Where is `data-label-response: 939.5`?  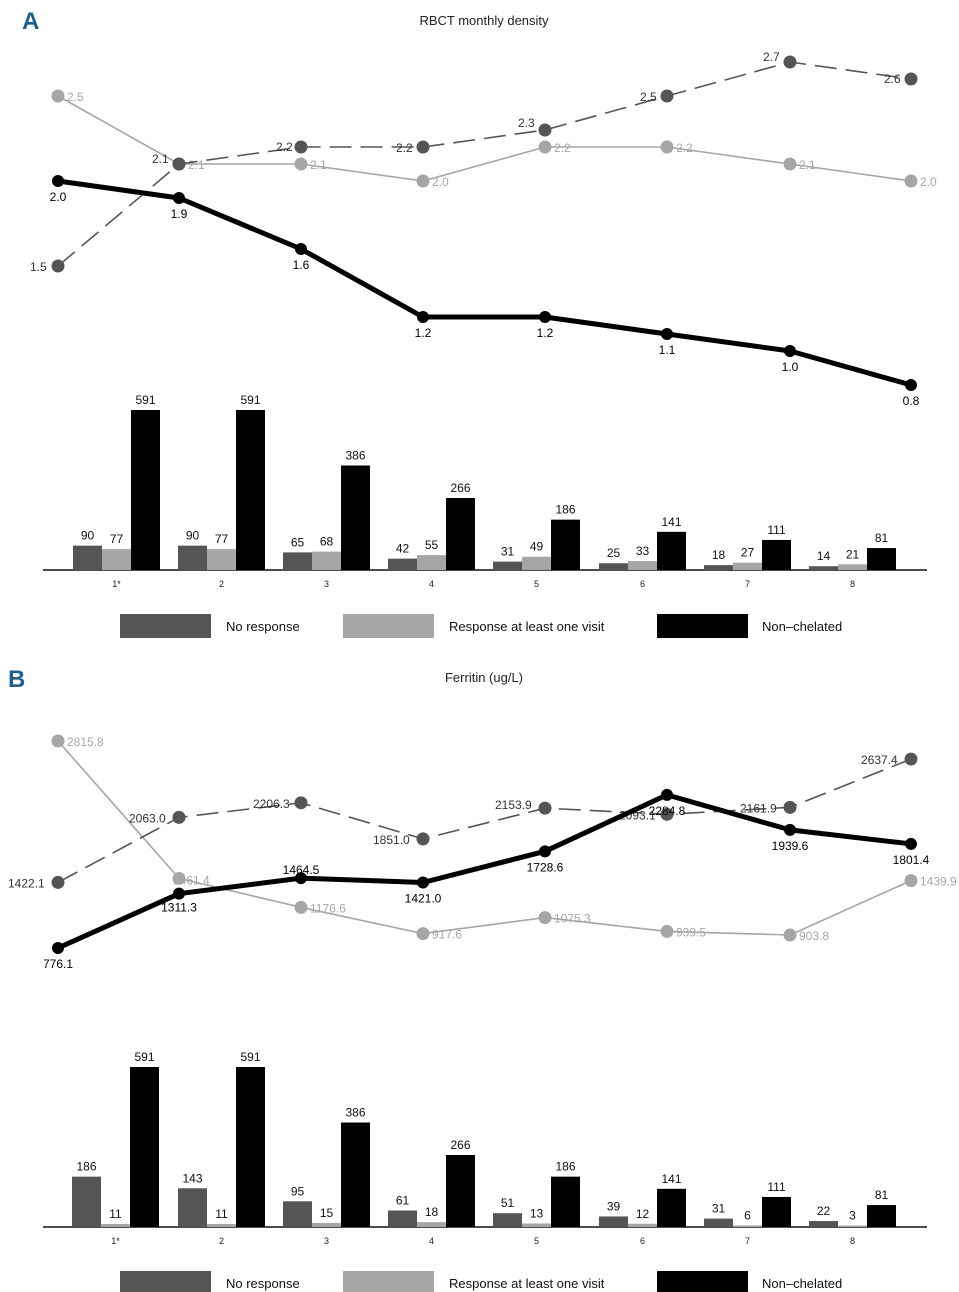 data-label-response: 939.5 is located at coordinates (691, 932).